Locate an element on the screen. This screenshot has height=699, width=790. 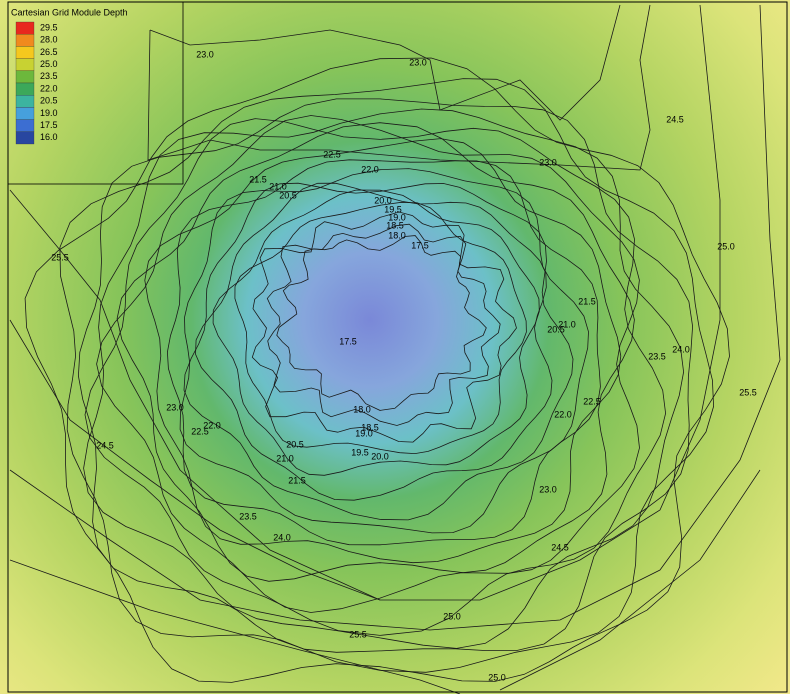
legend-title: Cartesian Grid Module Depth is located at coordinates (69, 12).